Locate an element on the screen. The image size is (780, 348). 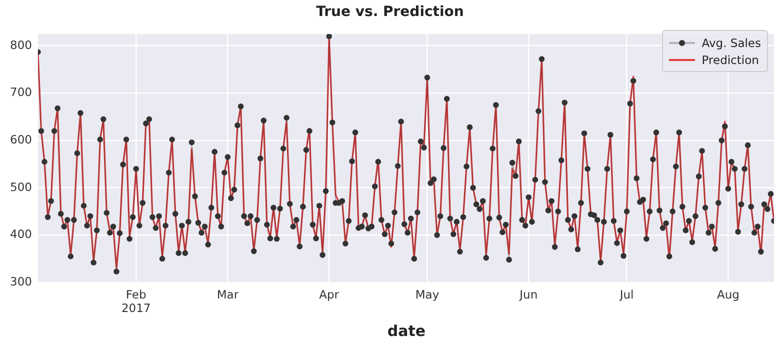
x-tick-label: Jul is located at coordinates (626, 294).